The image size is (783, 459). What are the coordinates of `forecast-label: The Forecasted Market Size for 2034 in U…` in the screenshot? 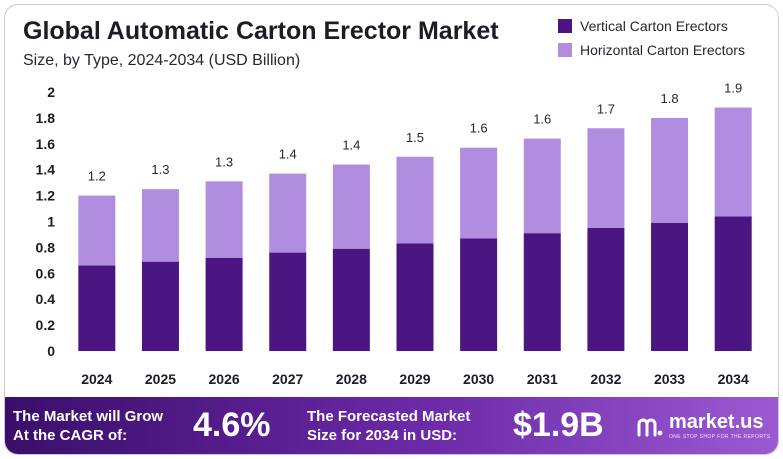 It's located at (388, 426).